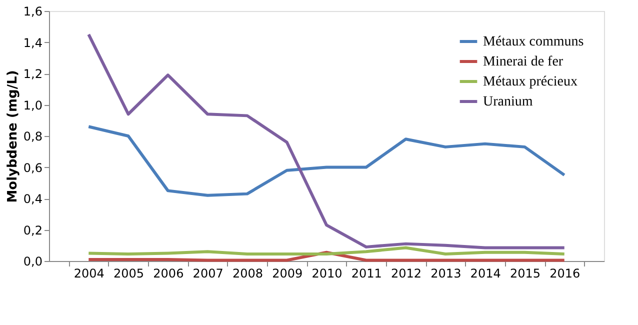  What do you see at coordinates (327, 273) in the screenshot?
I see `x-tick-label: 2010` at bounding box center [327, 273].